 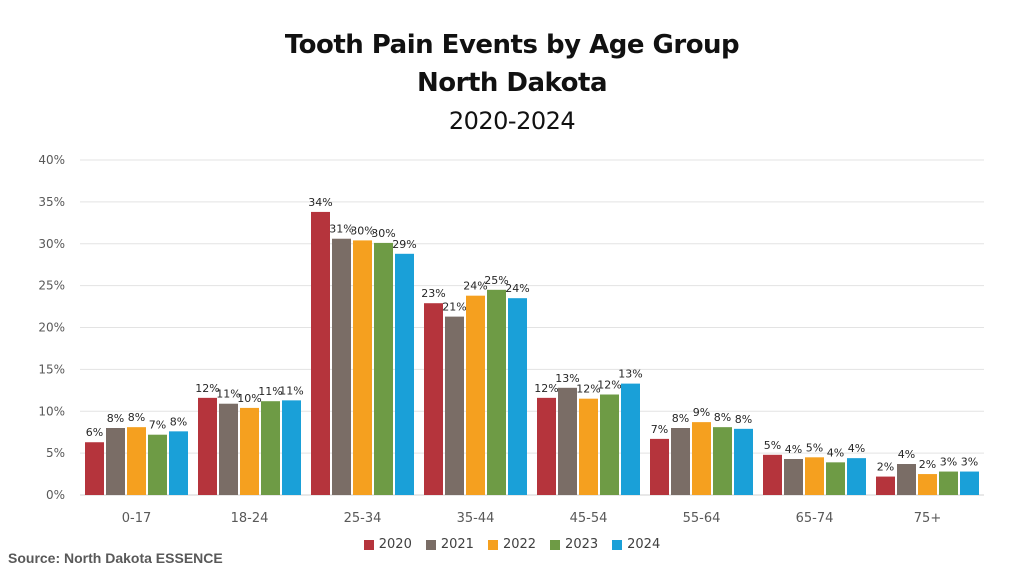 I want to click on x-tick-label: 55-64, so click(x=702, y=518).